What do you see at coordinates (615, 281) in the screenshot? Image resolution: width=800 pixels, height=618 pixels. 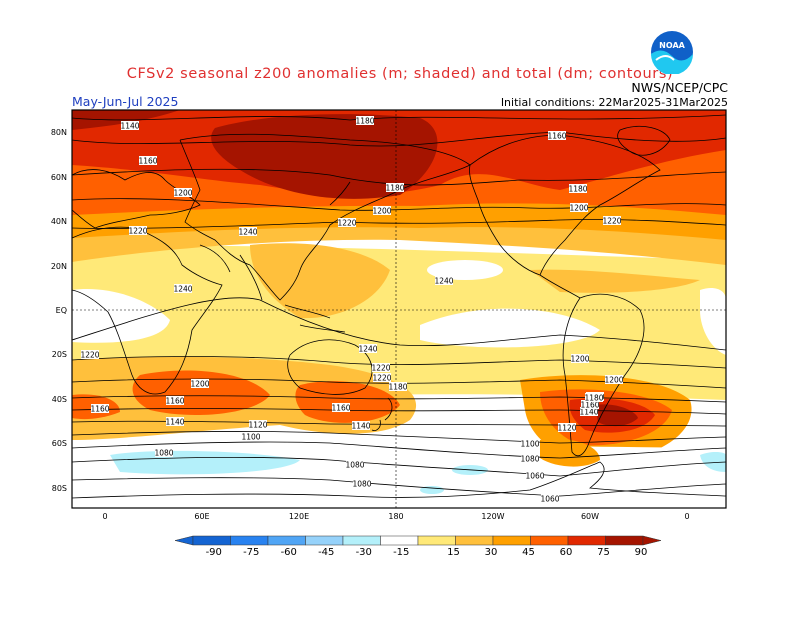 I see `anomaly-30-patch` at bounding box center [615, 281].